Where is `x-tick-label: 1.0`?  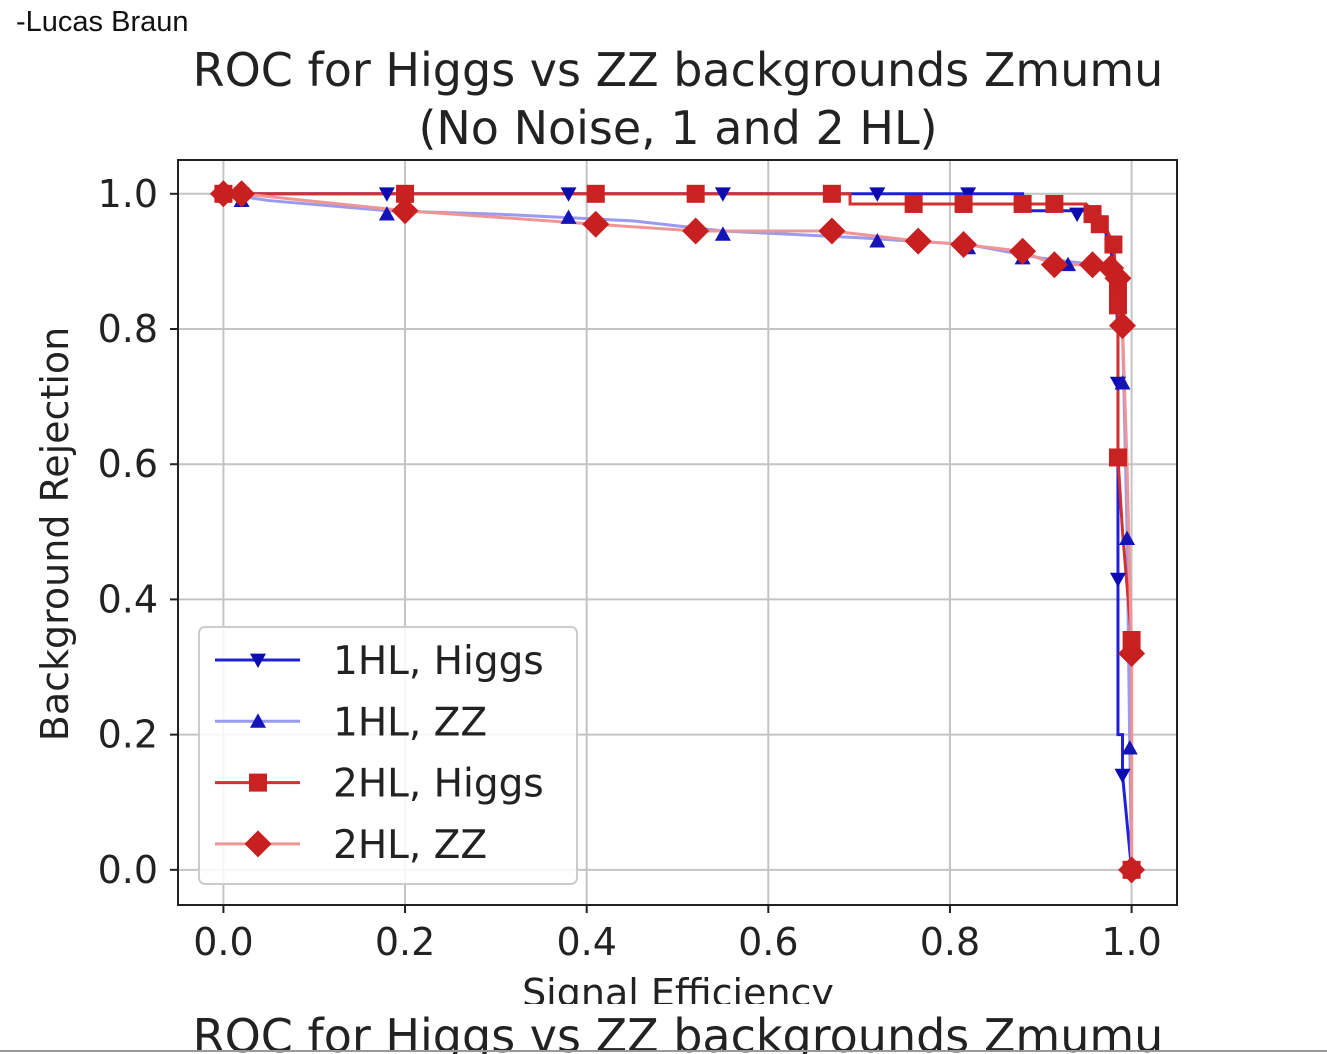
x-tick-label: 1.0 is located at coordinates (1131, 942).